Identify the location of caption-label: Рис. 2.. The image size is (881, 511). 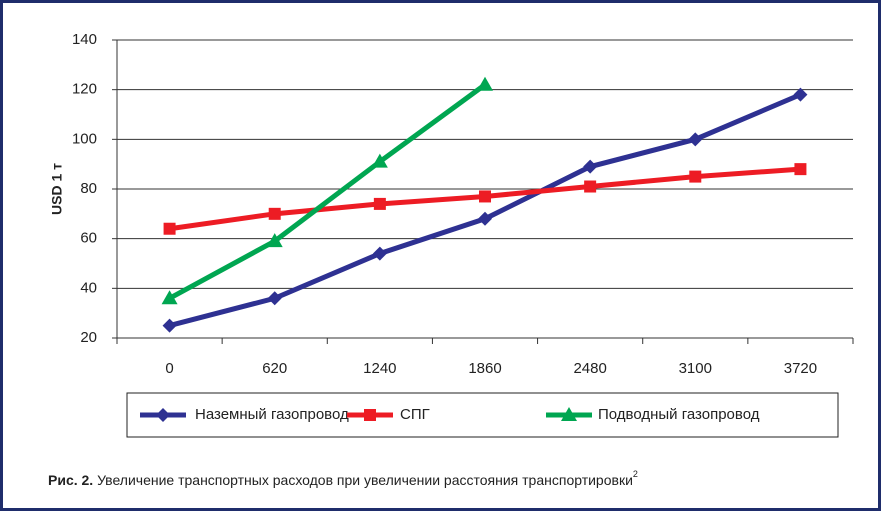
(70, 480).